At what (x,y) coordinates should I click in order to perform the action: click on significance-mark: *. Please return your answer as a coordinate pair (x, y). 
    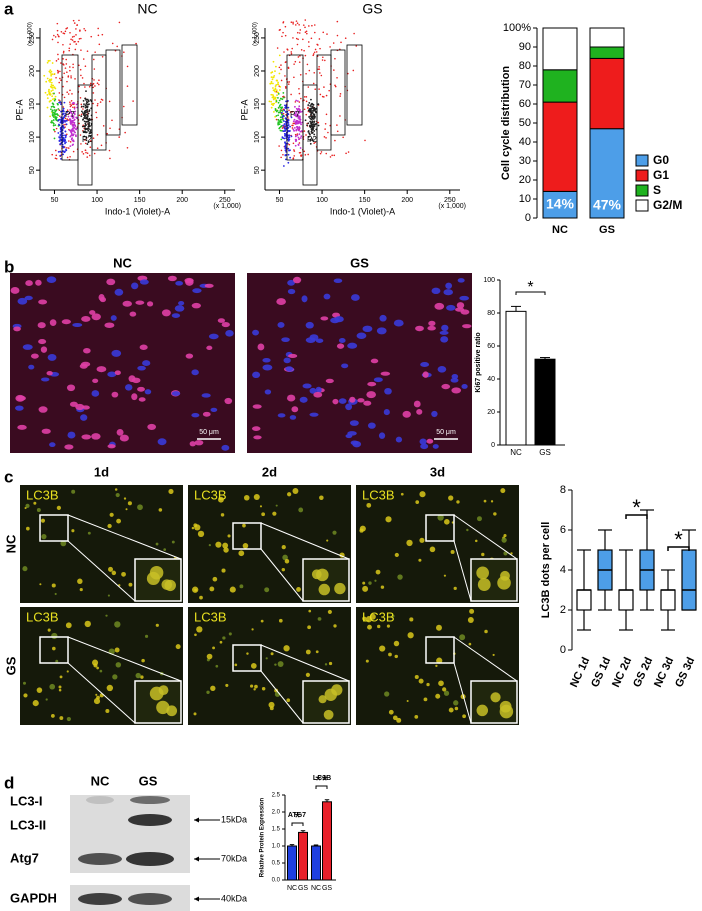
    Looking at the image, I should click on (636, 507).